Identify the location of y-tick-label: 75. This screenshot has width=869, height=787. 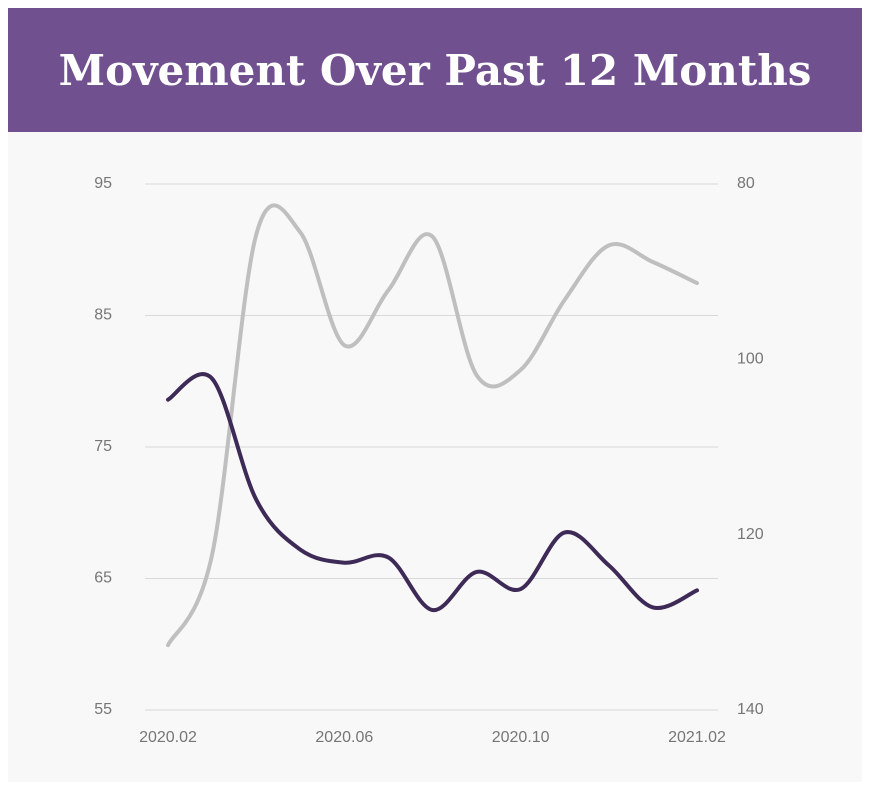
(103, 446).